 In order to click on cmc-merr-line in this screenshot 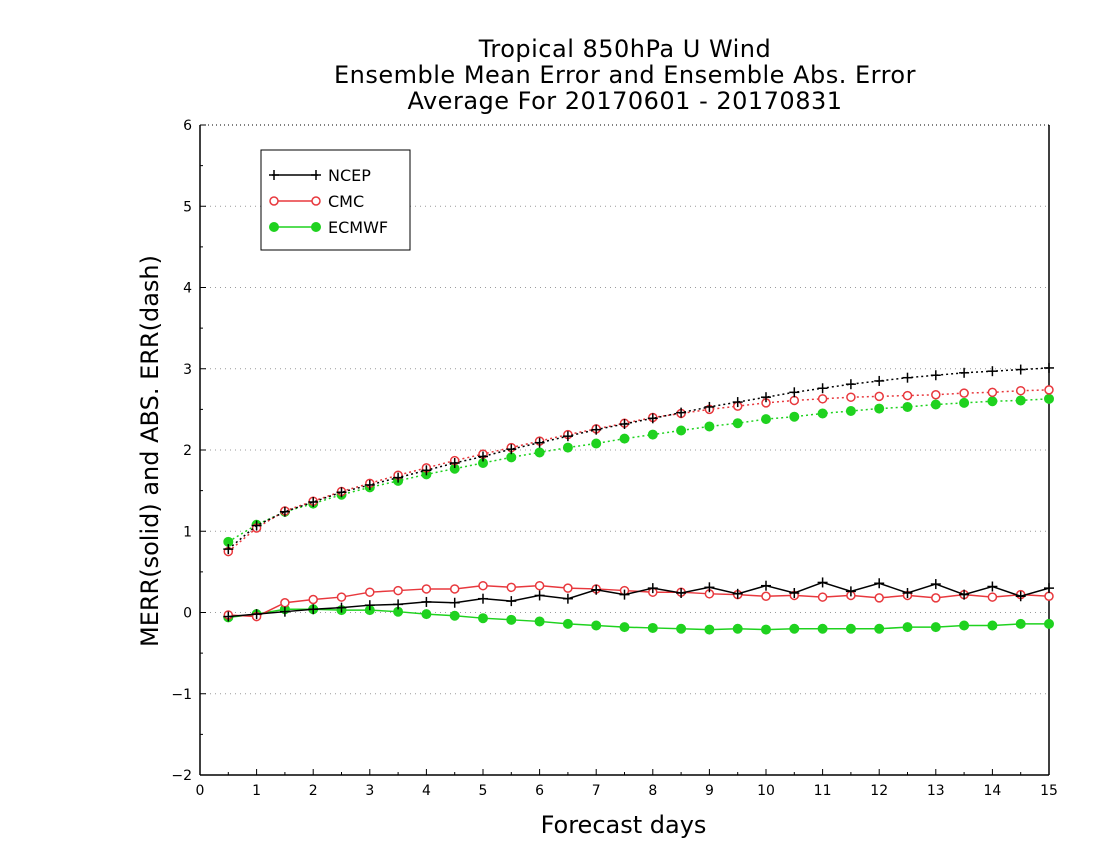, I will do `click(639, 601)`.